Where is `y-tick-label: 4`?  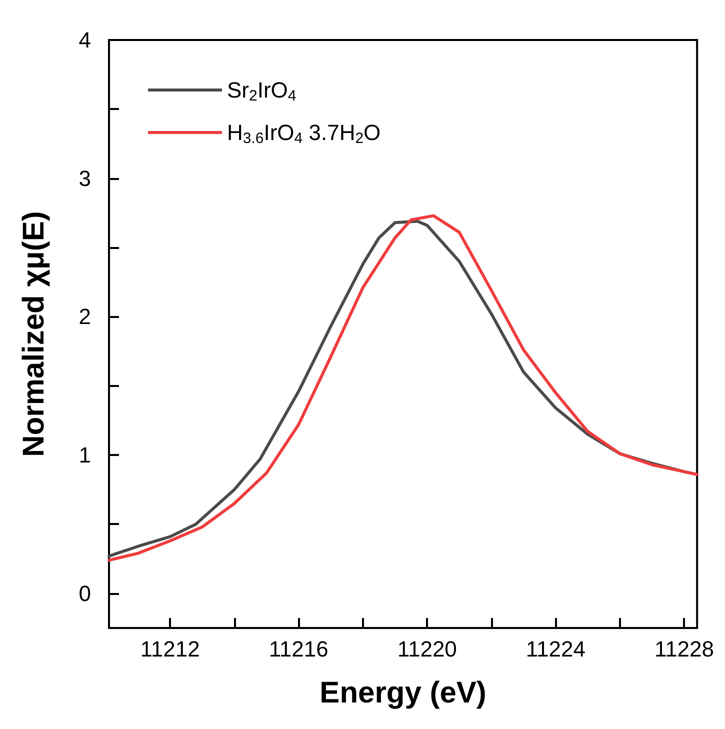 y-tick-label: 4 is located at coordinates (84, 40).